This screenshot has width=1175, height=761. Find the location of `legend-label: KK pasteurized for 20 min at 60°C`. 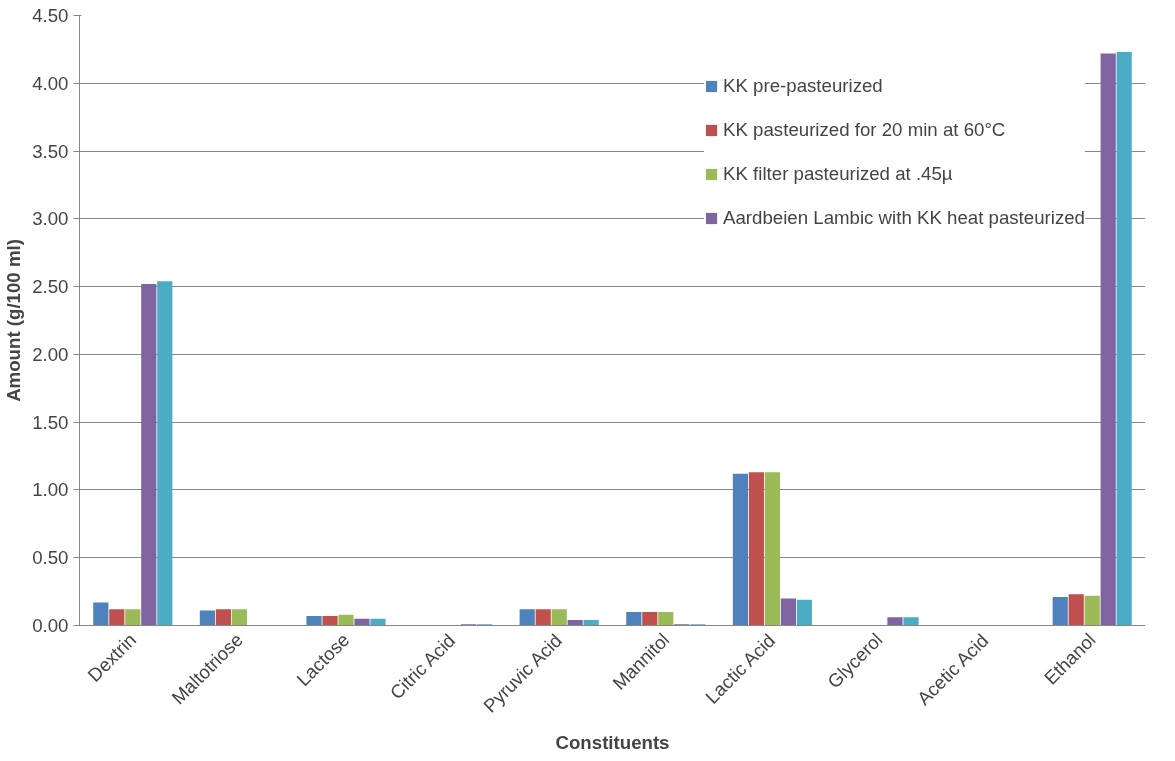

legend-label: KK pasteurized for 20 min at 60°C is located at coordinates (864, 130).